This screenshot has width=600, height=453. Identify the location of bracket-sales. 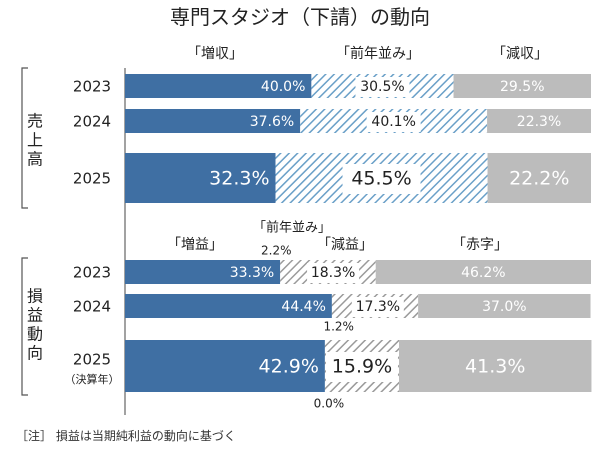
(24, 138).